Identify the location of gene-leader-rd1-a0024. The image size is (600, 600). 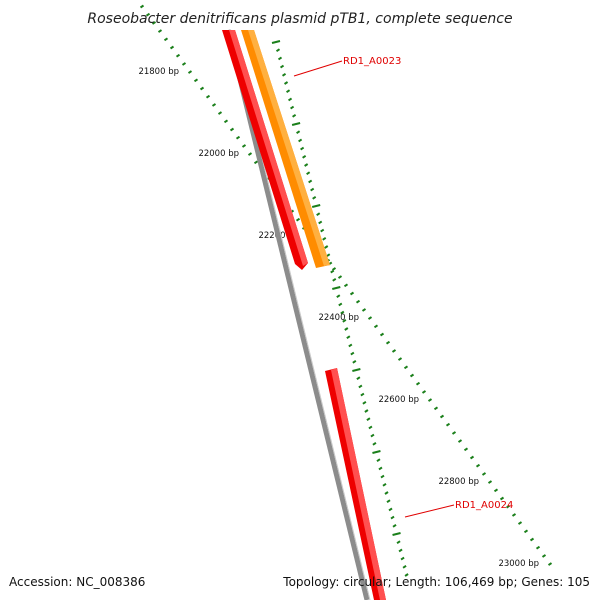
(429, 511).